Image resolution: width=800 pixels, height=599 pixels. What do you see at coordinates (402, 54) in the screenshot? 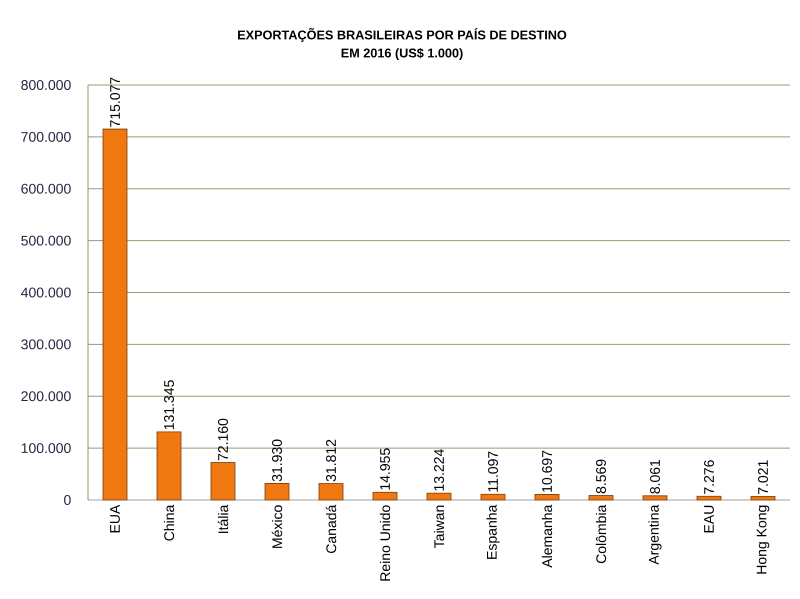
I see `chart-subtitle: EM 2016 (US$ 1.000)` at bounding box center [402, 54].